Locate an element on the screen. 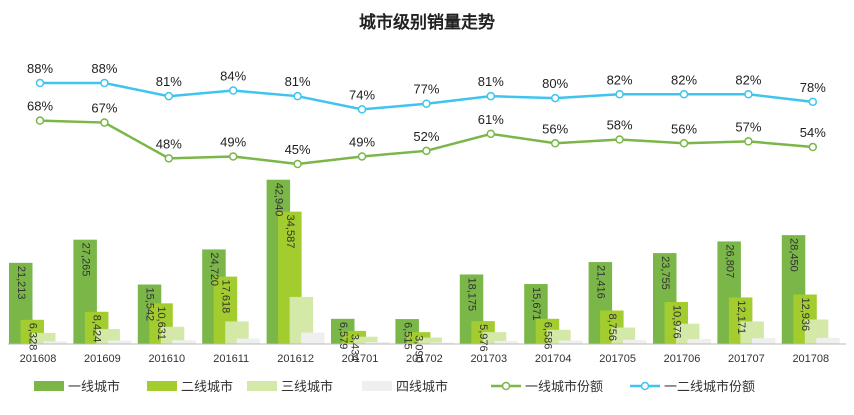 Image resolution: width=854 pixels, height=415 pixels. point-label-l0-201701: 49% is located at coordinates (362, 141).